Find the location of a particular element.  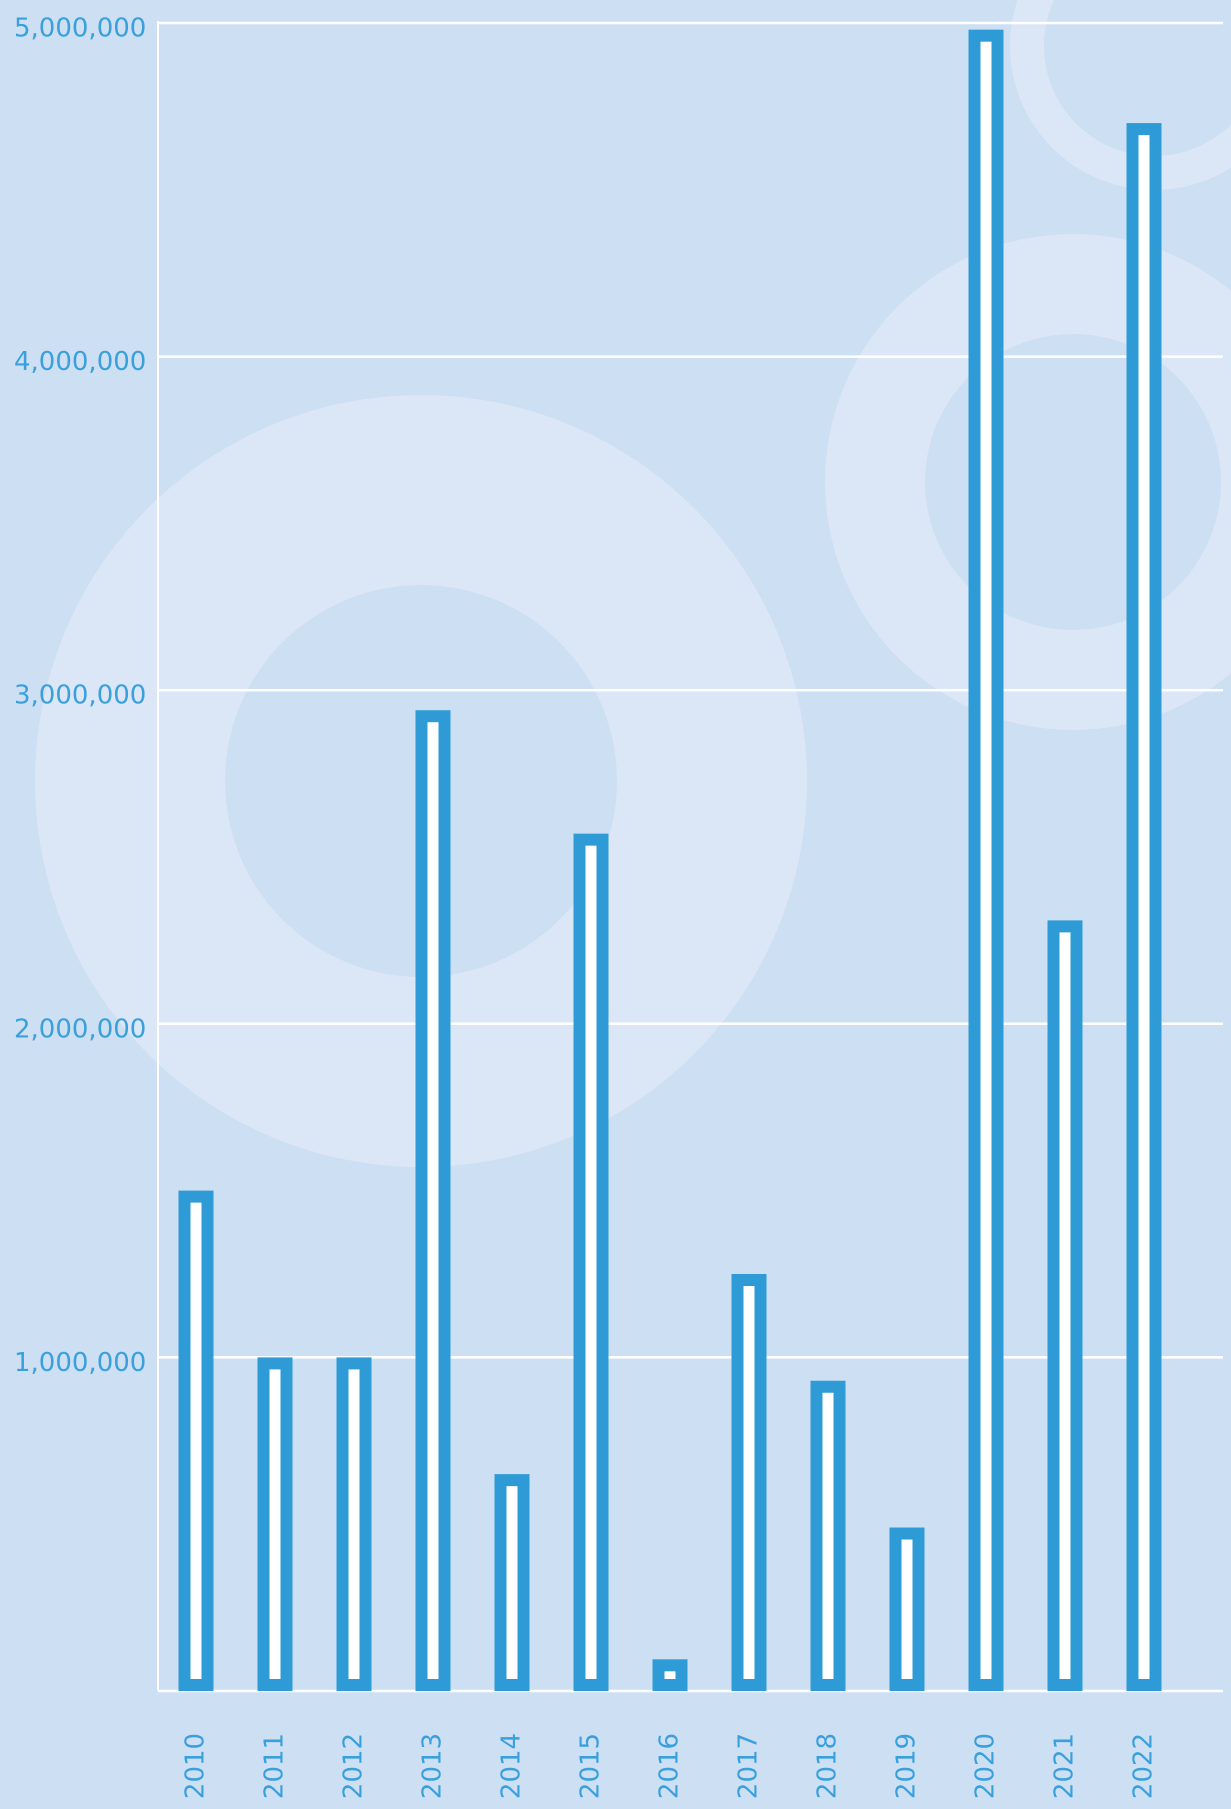

x-tick-label: 2012 is located at coordinates (354, 1766).